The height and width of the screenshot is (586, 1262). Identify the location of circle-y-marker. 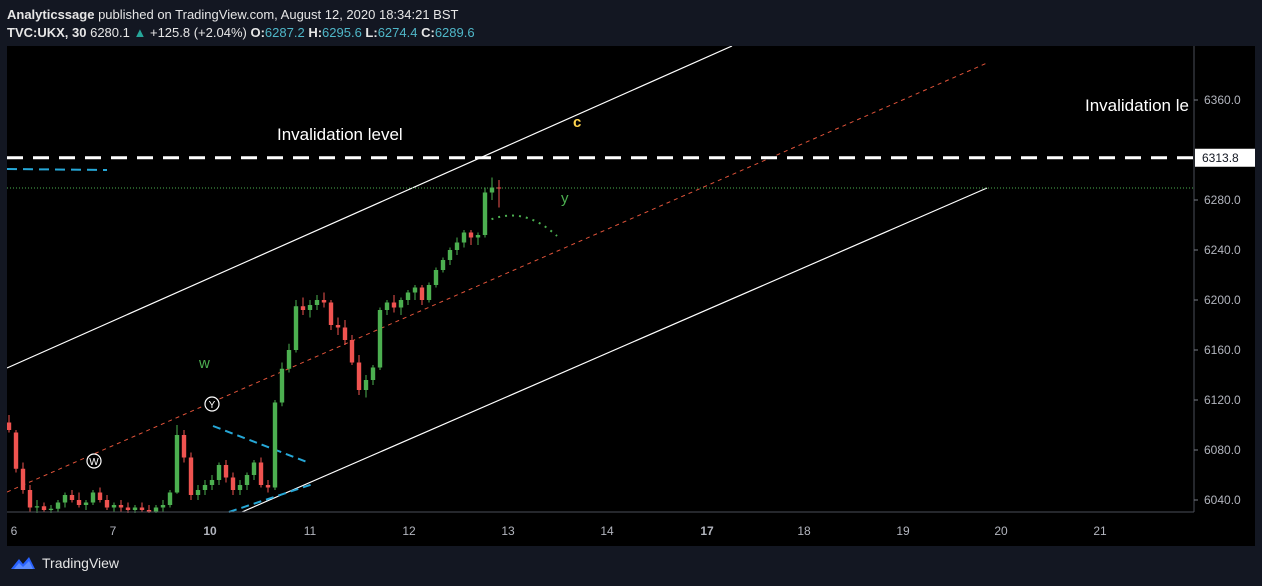
(212, 404).